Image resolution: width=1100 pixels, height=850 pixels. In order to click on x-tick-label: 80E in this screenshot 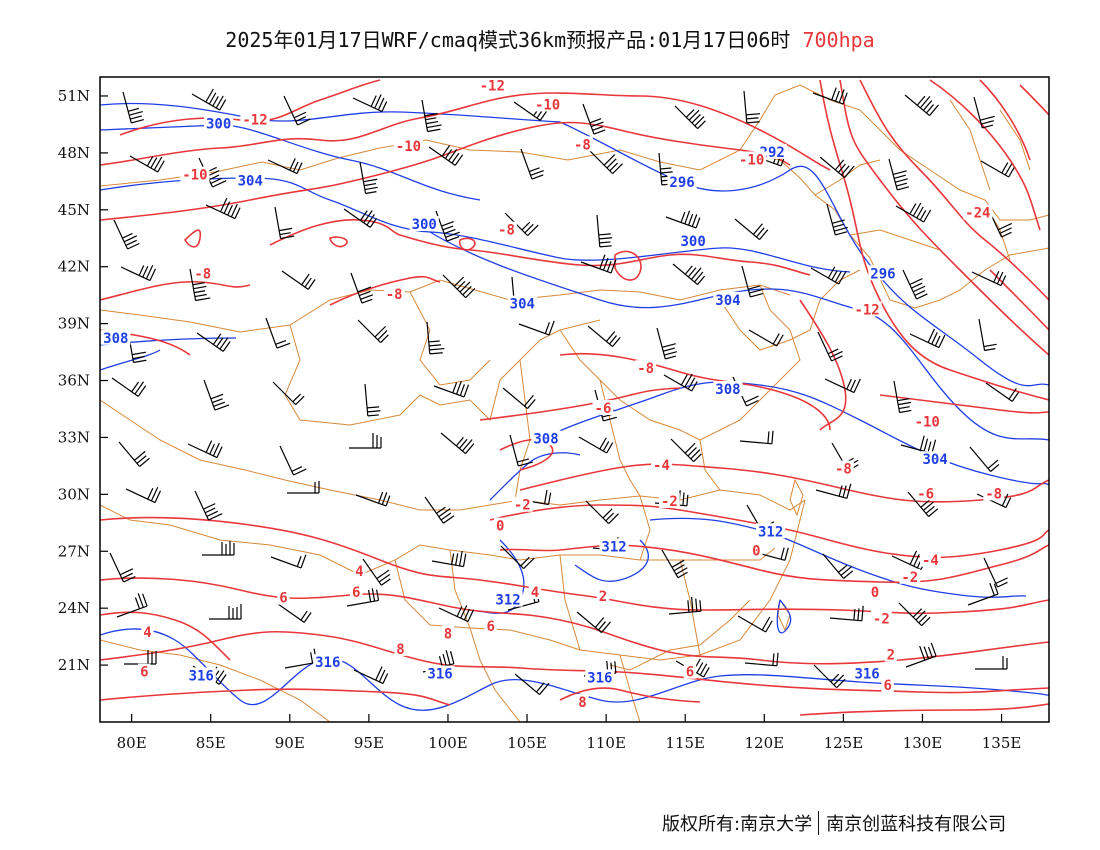, I will do `click(132, 743)`.